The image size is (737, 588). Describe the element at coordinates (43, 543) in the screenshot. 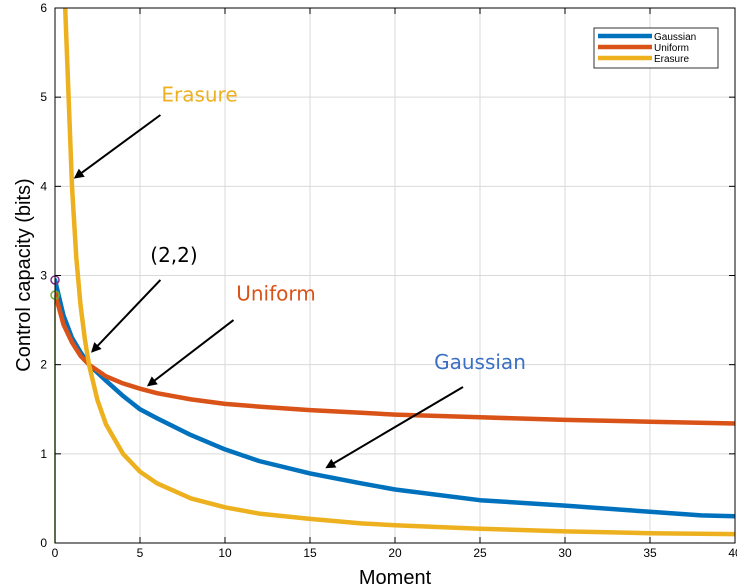

I see `y-tick-label: 0` at that location.